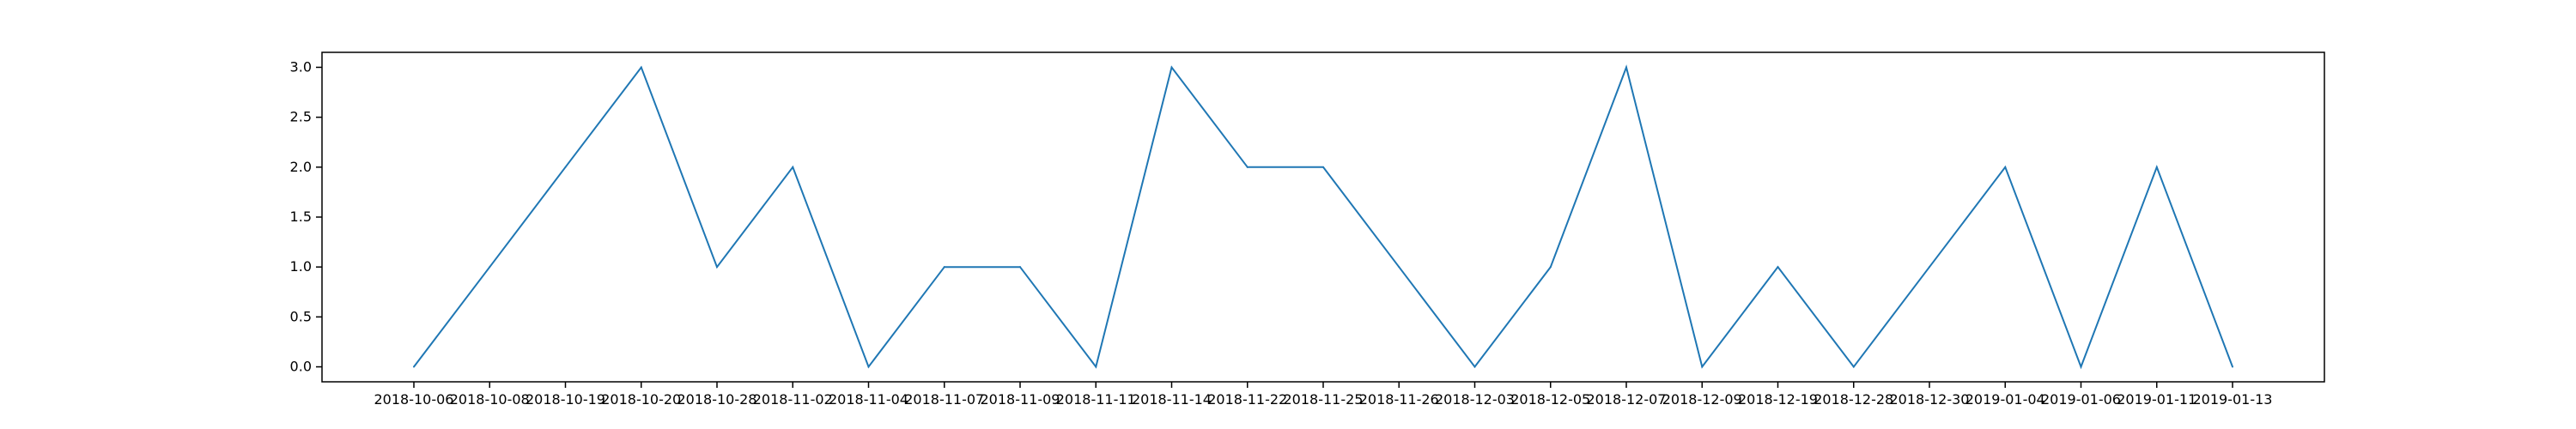  What do you see at coordinates (1324, 399) in the screenshot?
I see `x-tick-label: 2018-11-25` at bounding box center [1324, 399].